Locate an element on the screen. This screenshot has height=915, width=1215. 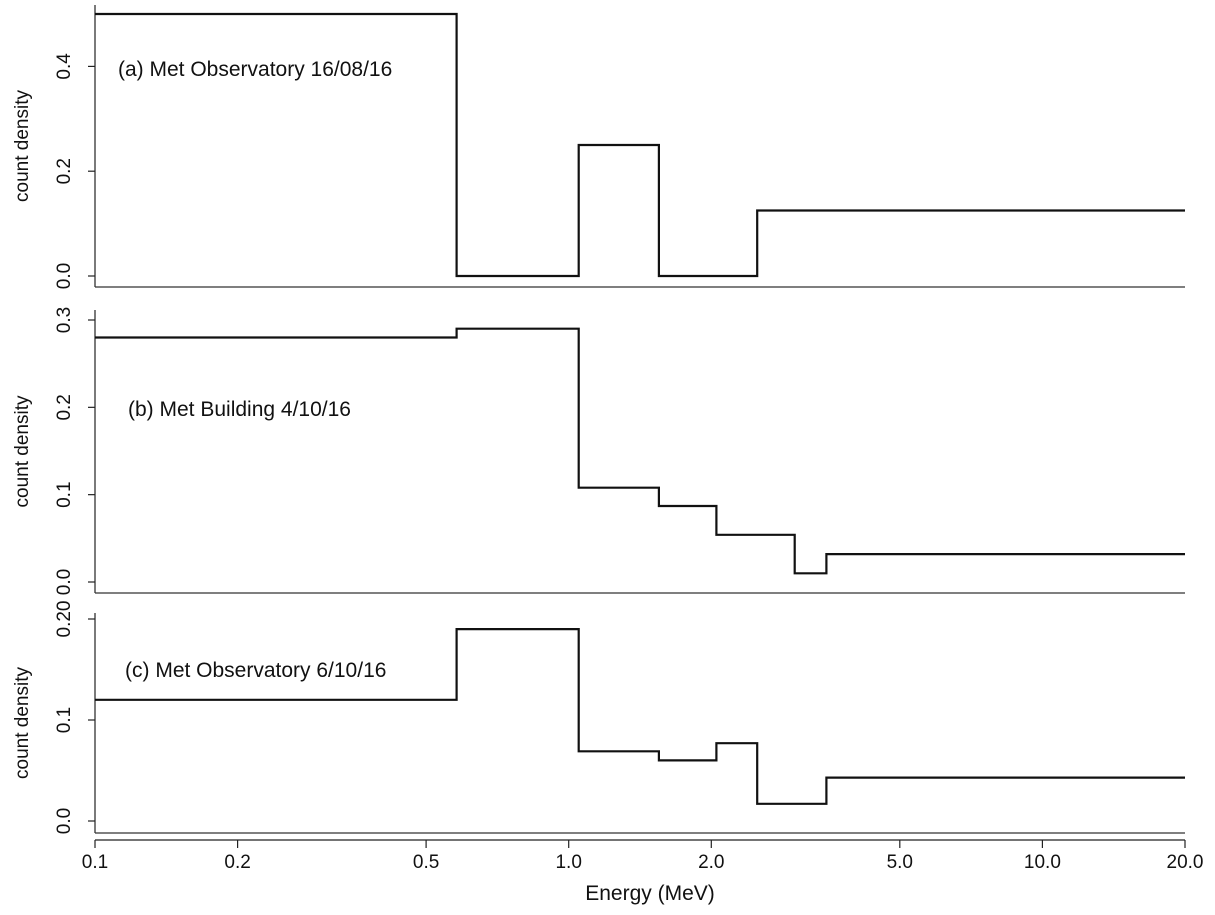
y-tick-label: 0.4 is located at coordinates (64, 66).